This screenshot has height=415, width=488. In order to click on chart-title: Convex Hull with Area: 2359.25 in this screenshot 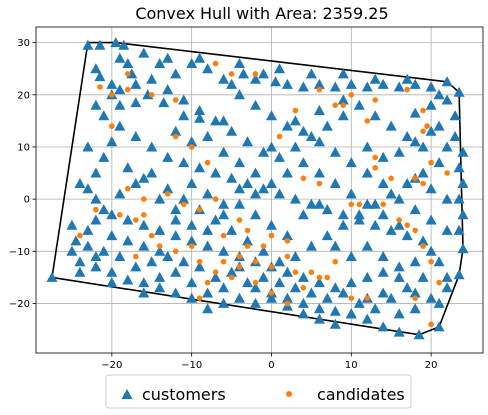, I will do `click(261, 13)`.